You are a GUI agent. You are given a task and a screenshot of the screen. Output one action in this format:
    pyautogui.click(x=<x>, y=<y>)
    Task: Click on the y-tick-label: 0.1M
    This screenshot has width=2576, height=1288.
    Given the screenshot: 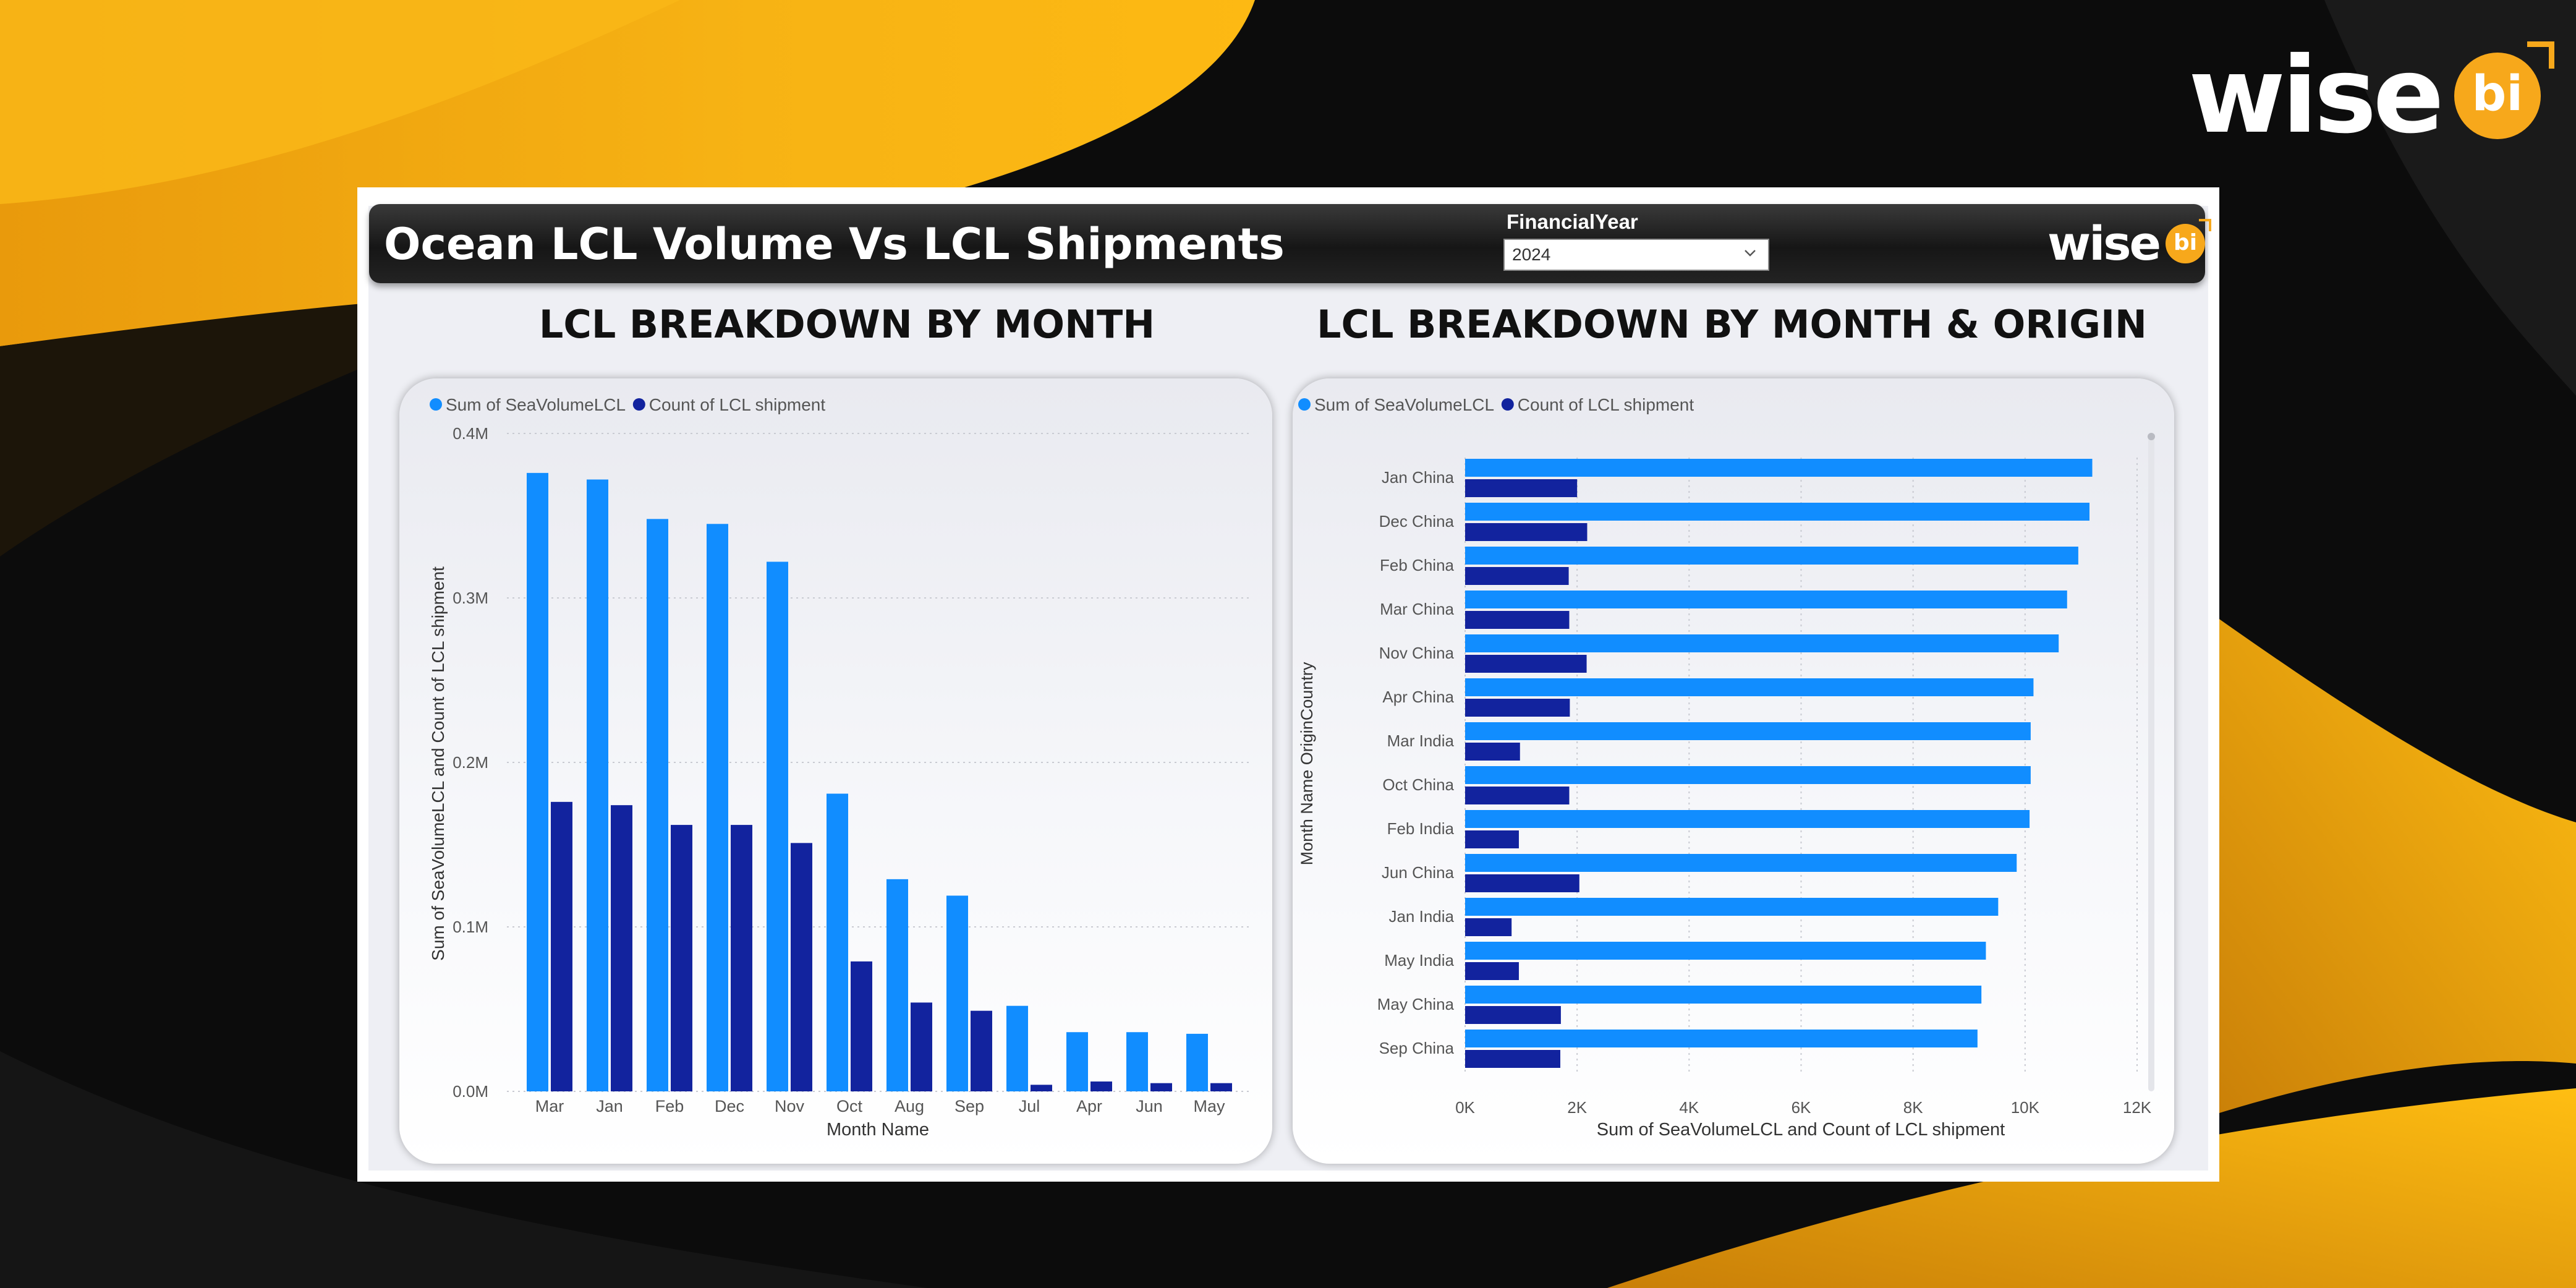 What is the action you would take?
    pyautogui.click(x=470, y=927)
    